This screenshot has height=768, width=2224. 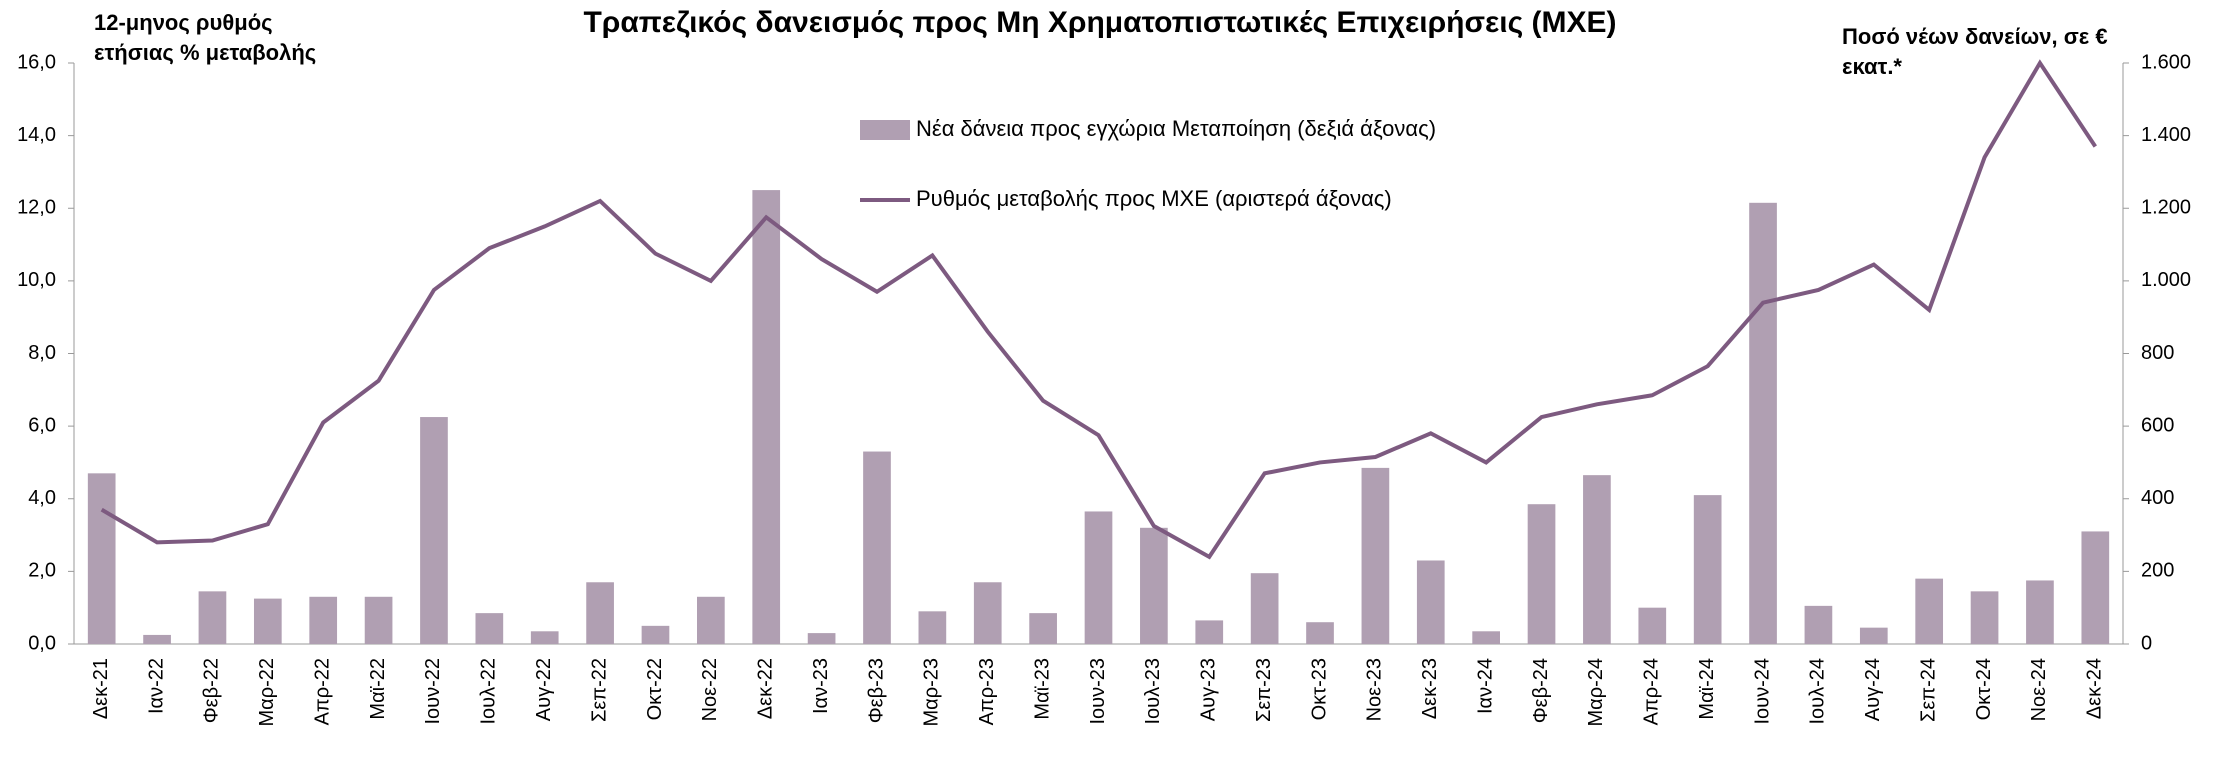 What do you see at coordinates (885, 130) in the screenshot?
I see `legend-swatch` at bounding box center [885, 130].